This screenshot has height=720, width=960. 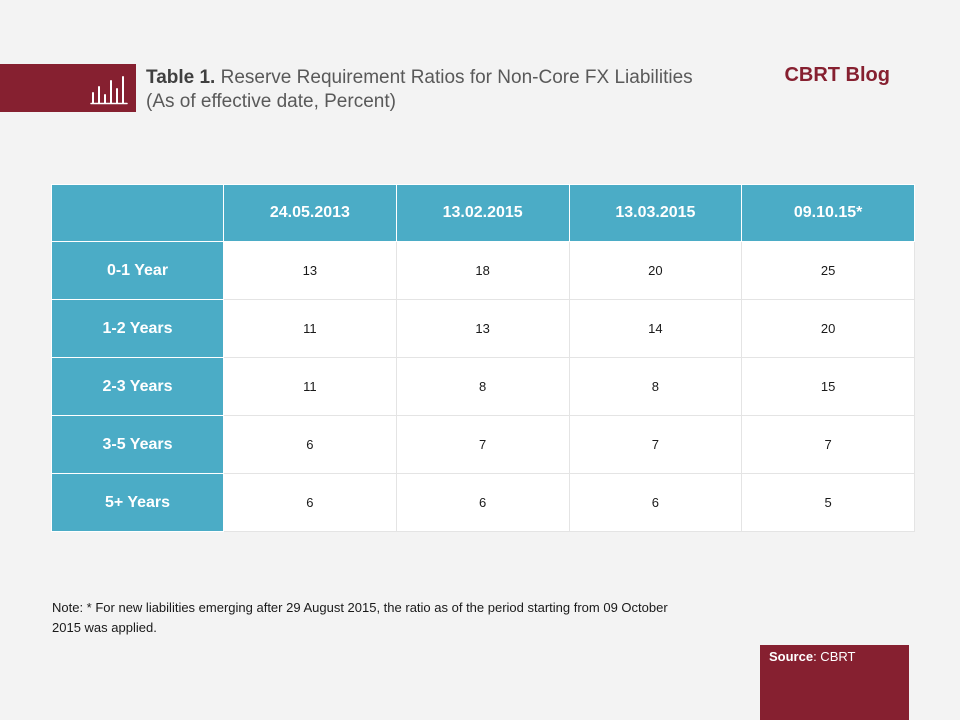 I want to click on table-row: 2-3 Years 11 8 8 15, so click(x=483, y=386).